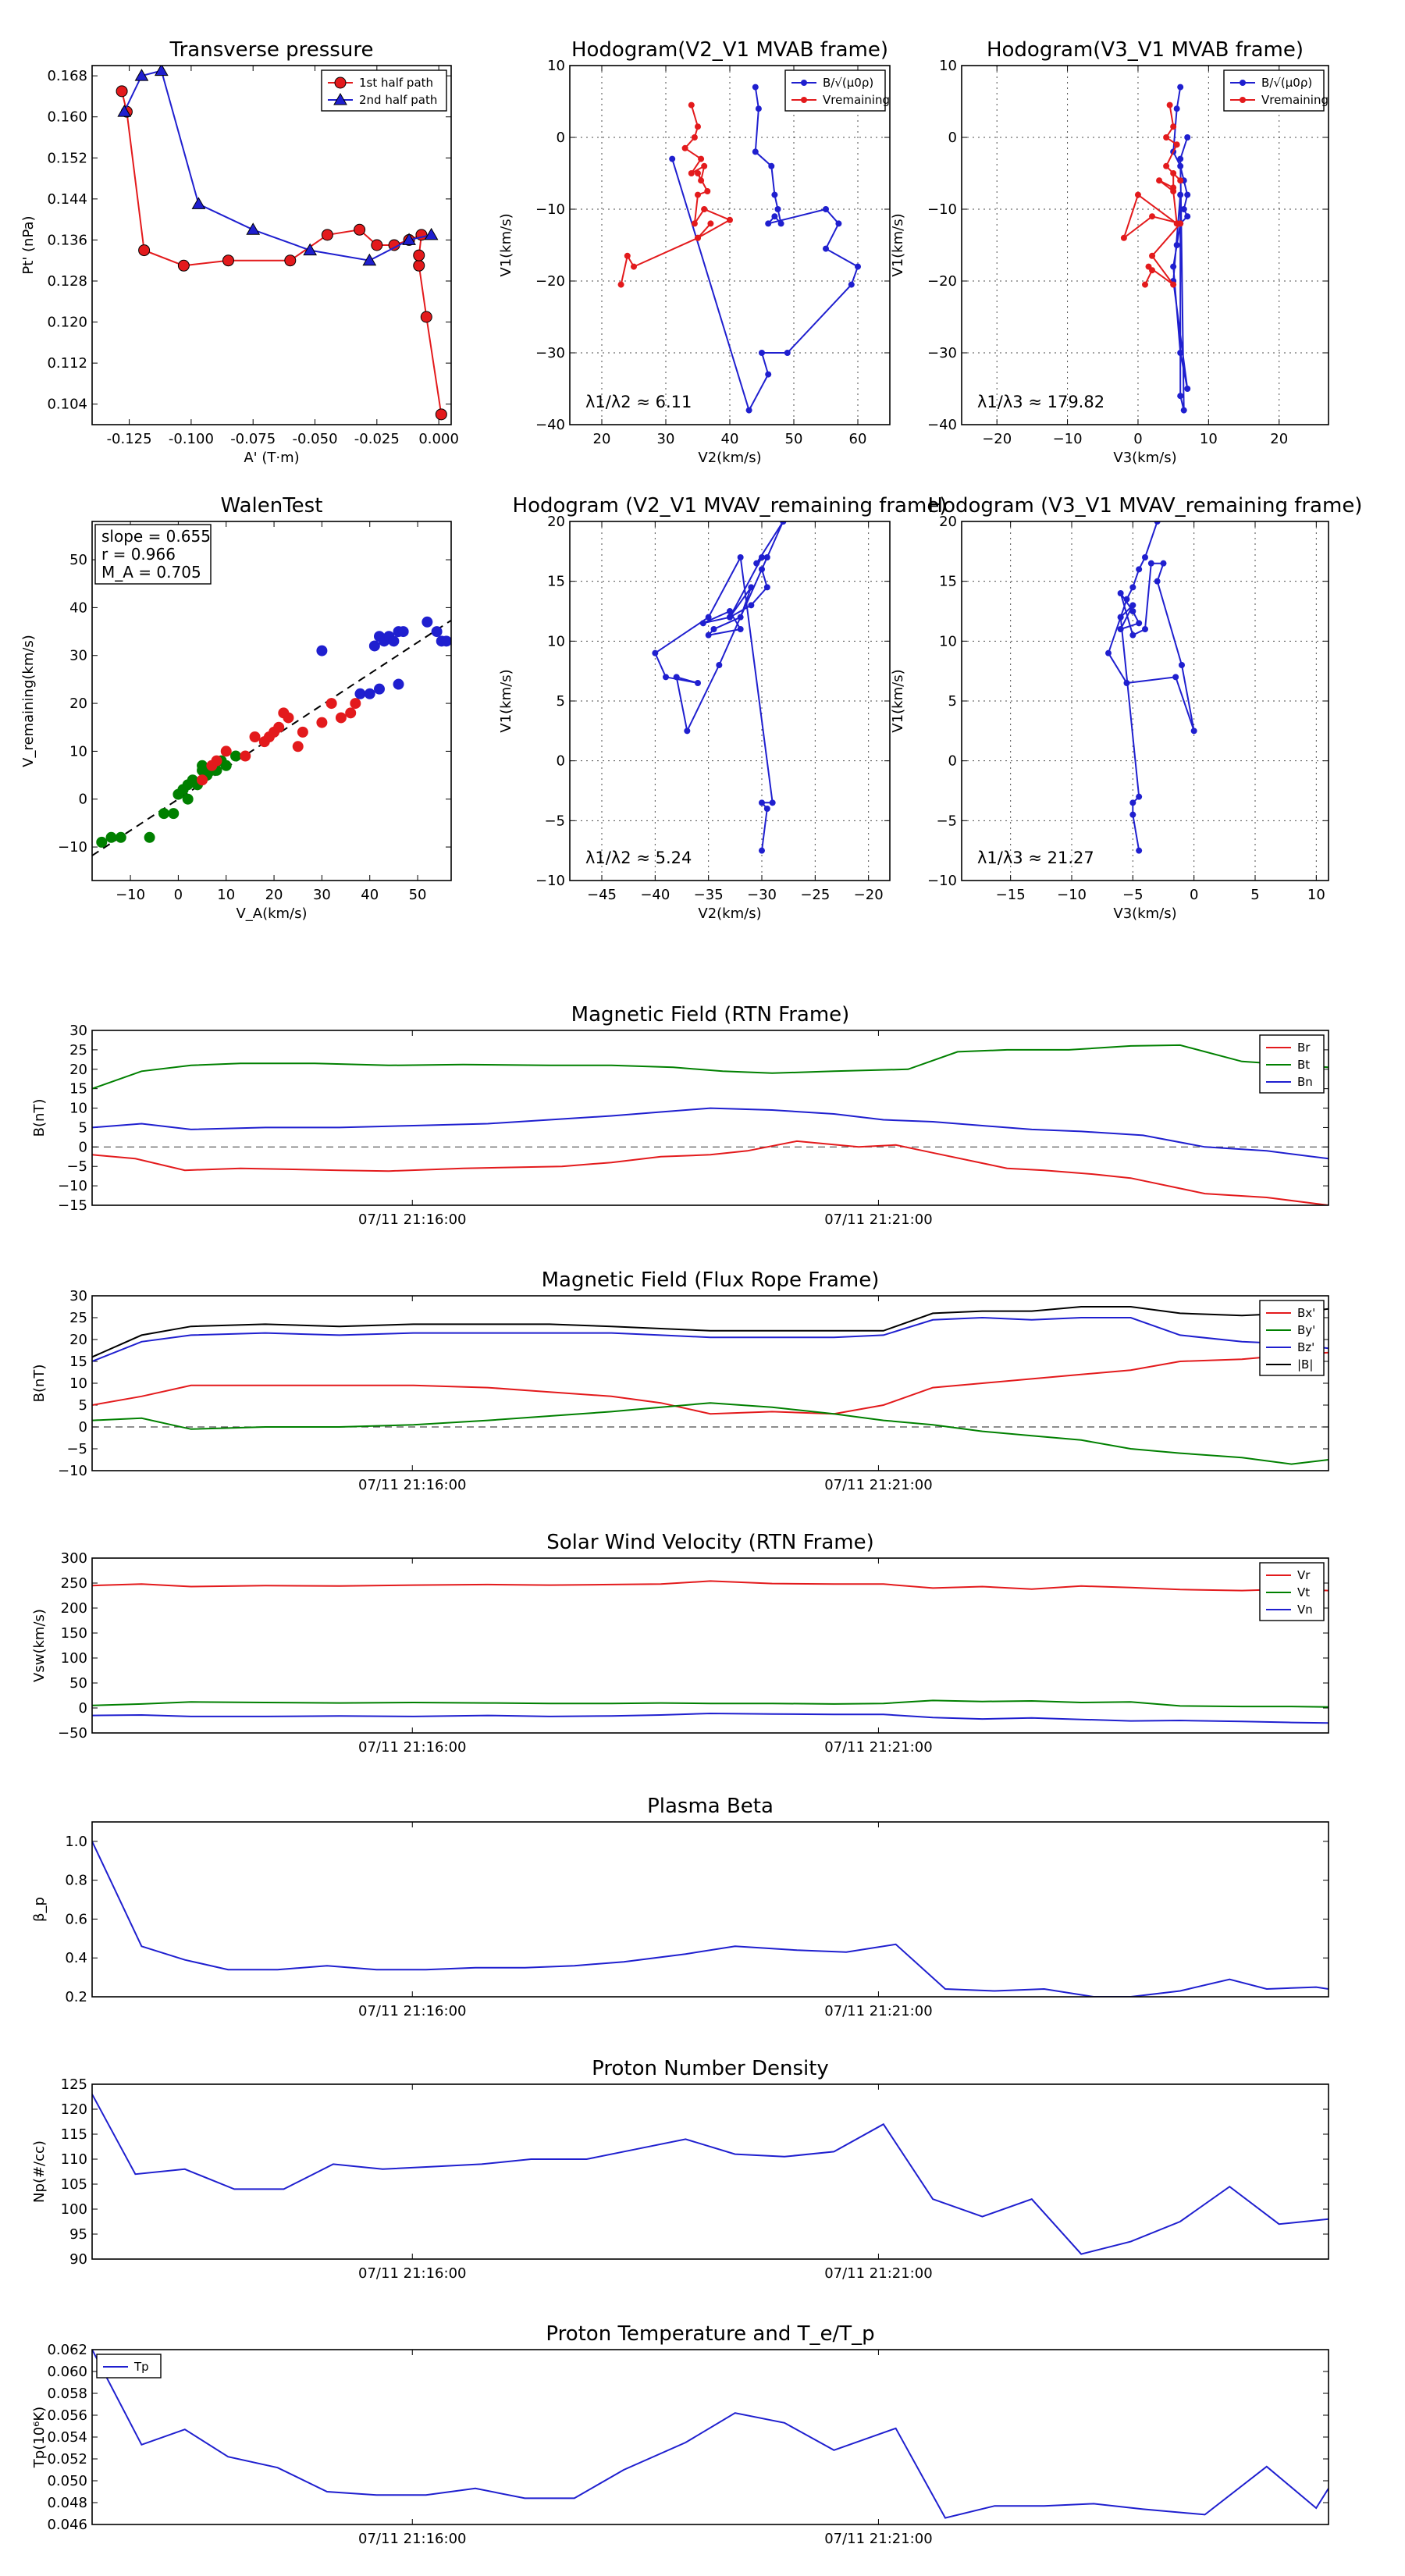  What do you see at coordinates (729, 914) in the screenshot?
I see `x-axis-label: V2(km/s)` at bounding box center [729, 914].